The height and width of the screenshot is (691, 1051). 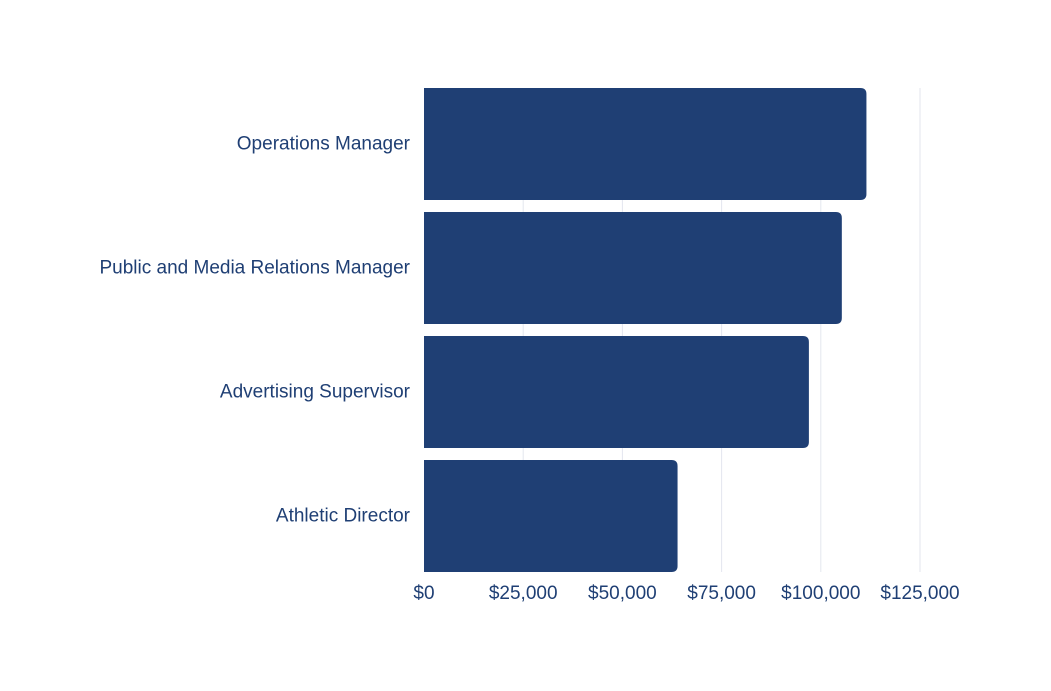 What do you see at coordinates (423, 593) in the screenshot?
I see `x-tick-label-0: $0` at bounding box center [423, 593].